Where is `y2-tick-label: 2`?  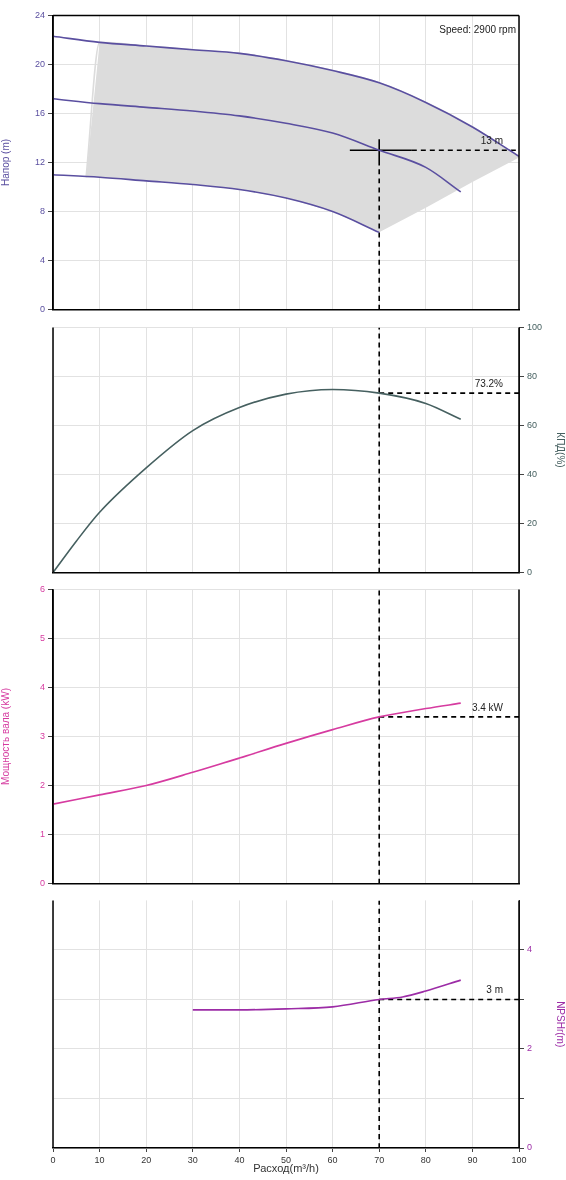 y2-tick-label: 2 is located at coordinates (530, 1048).